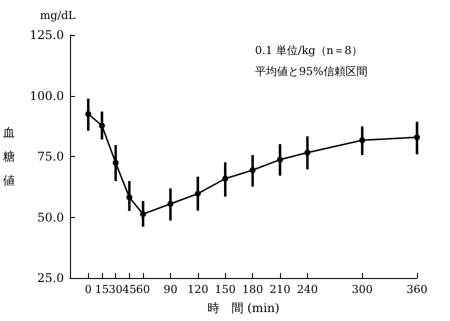  Describe the element at coordinates (362, 289) in the screenshot. I see `x-tick-label: 300` at that location.